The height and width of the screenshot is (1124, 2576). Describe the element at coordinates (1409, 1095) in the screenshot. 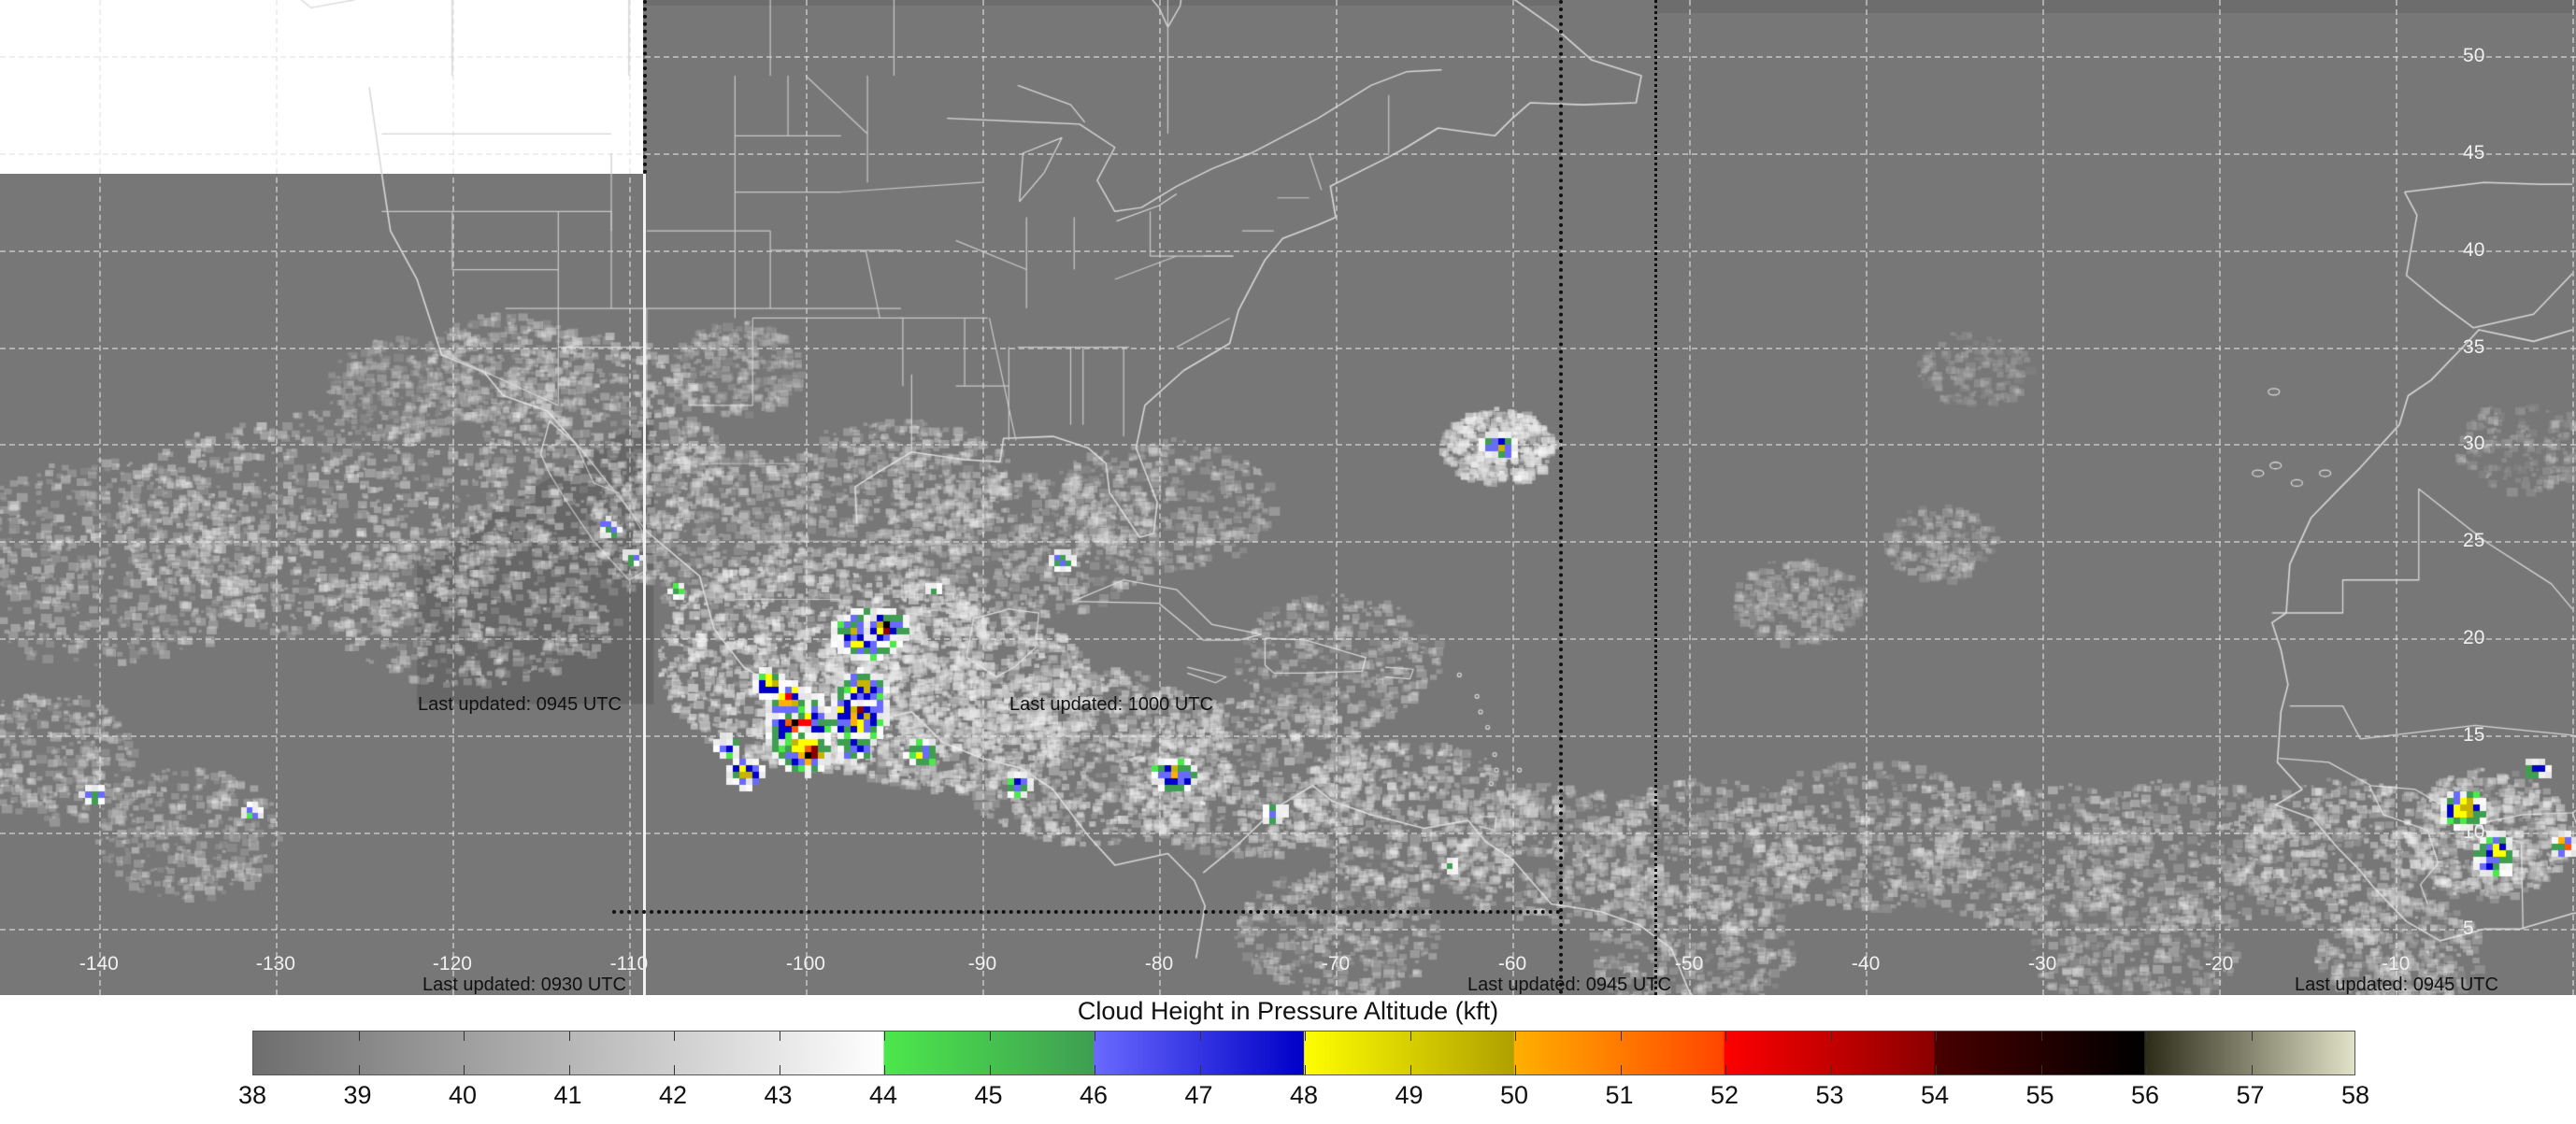

I see `colorbar-tick-label: 49` at that location.